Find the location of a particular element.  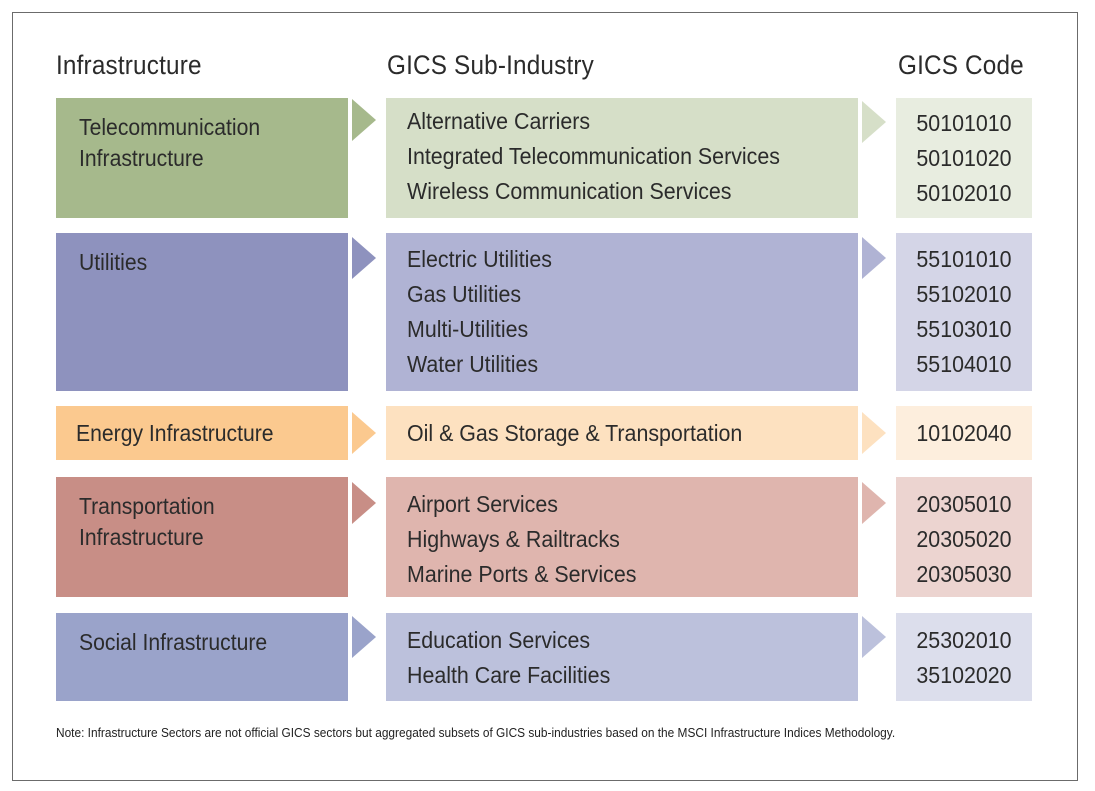

header-infrastructure: Infrastructure is located at coordinates (129, 65).